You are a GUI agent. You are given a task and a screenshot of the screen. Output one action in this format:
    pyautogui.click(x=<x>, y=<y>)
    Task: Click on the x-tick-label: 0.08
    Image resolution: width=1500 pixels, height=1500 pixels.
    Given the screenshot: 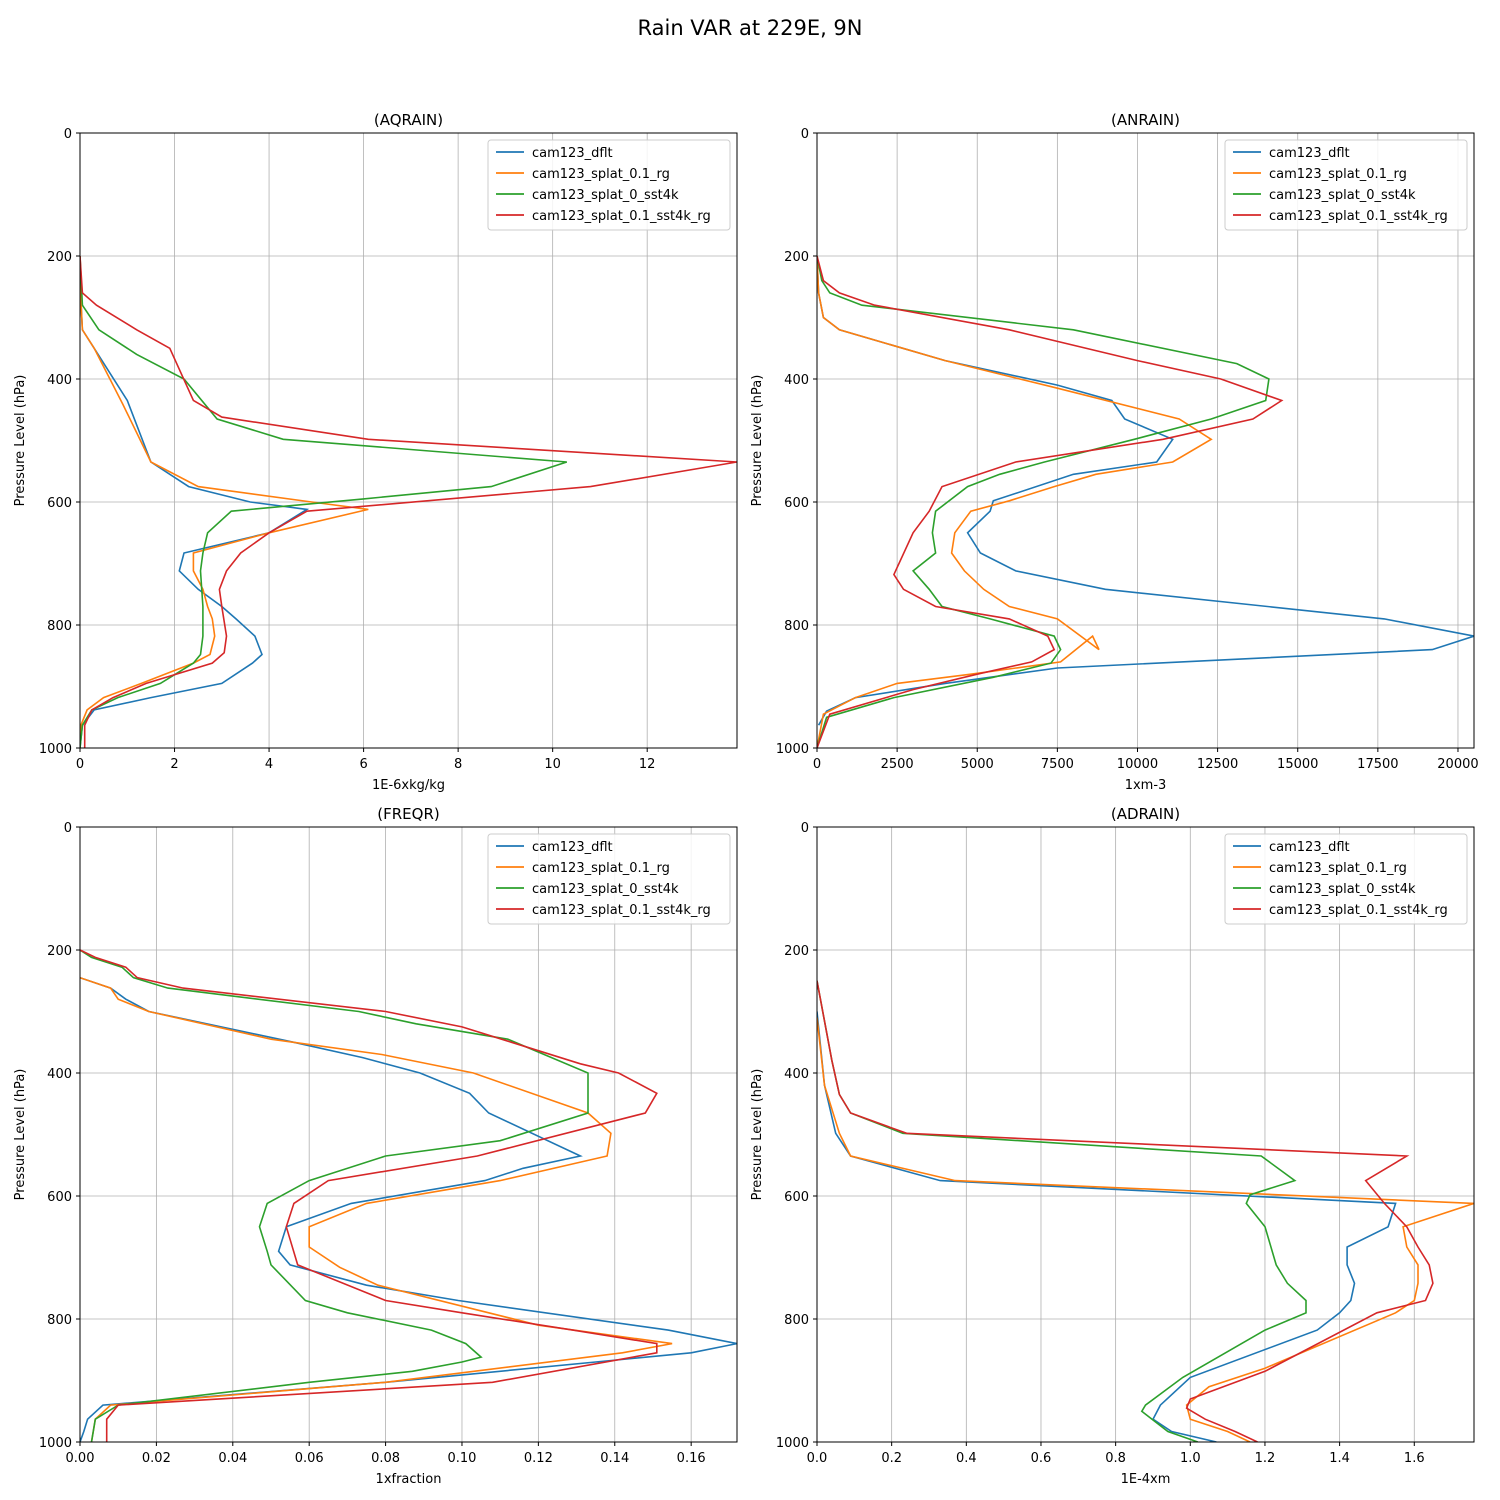 What is the action you would take?
    pyautogui.click(x=385, y=1458)
    